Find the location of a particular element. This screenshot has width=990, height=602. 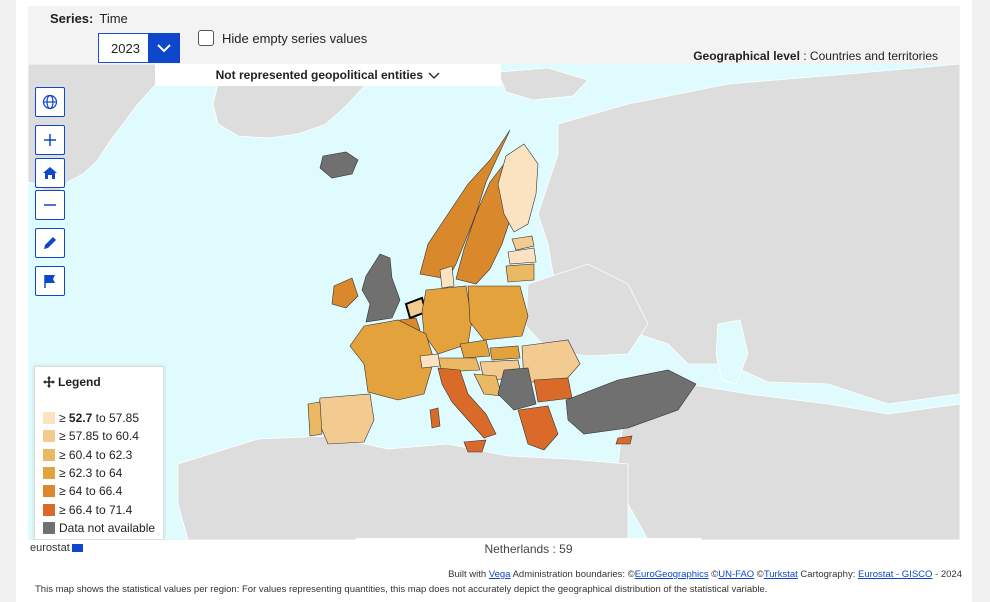

legend-item: ≥ 62.3 to 64 is located at coordinates (99, 473).